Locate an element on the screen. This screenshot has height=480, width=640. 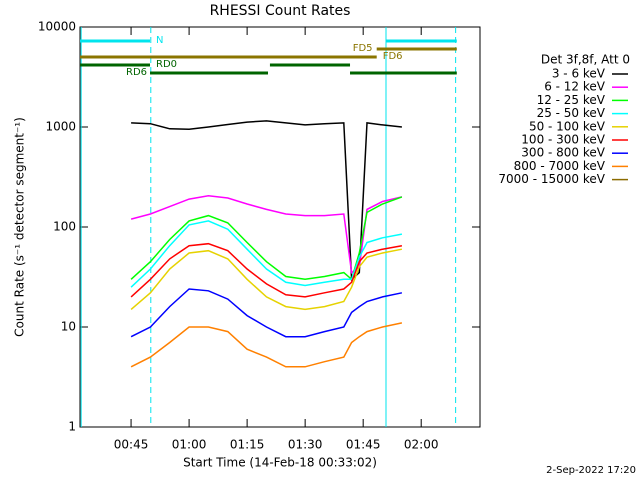
x-tick-label: 01:30 is located at coordinates (305, 445).